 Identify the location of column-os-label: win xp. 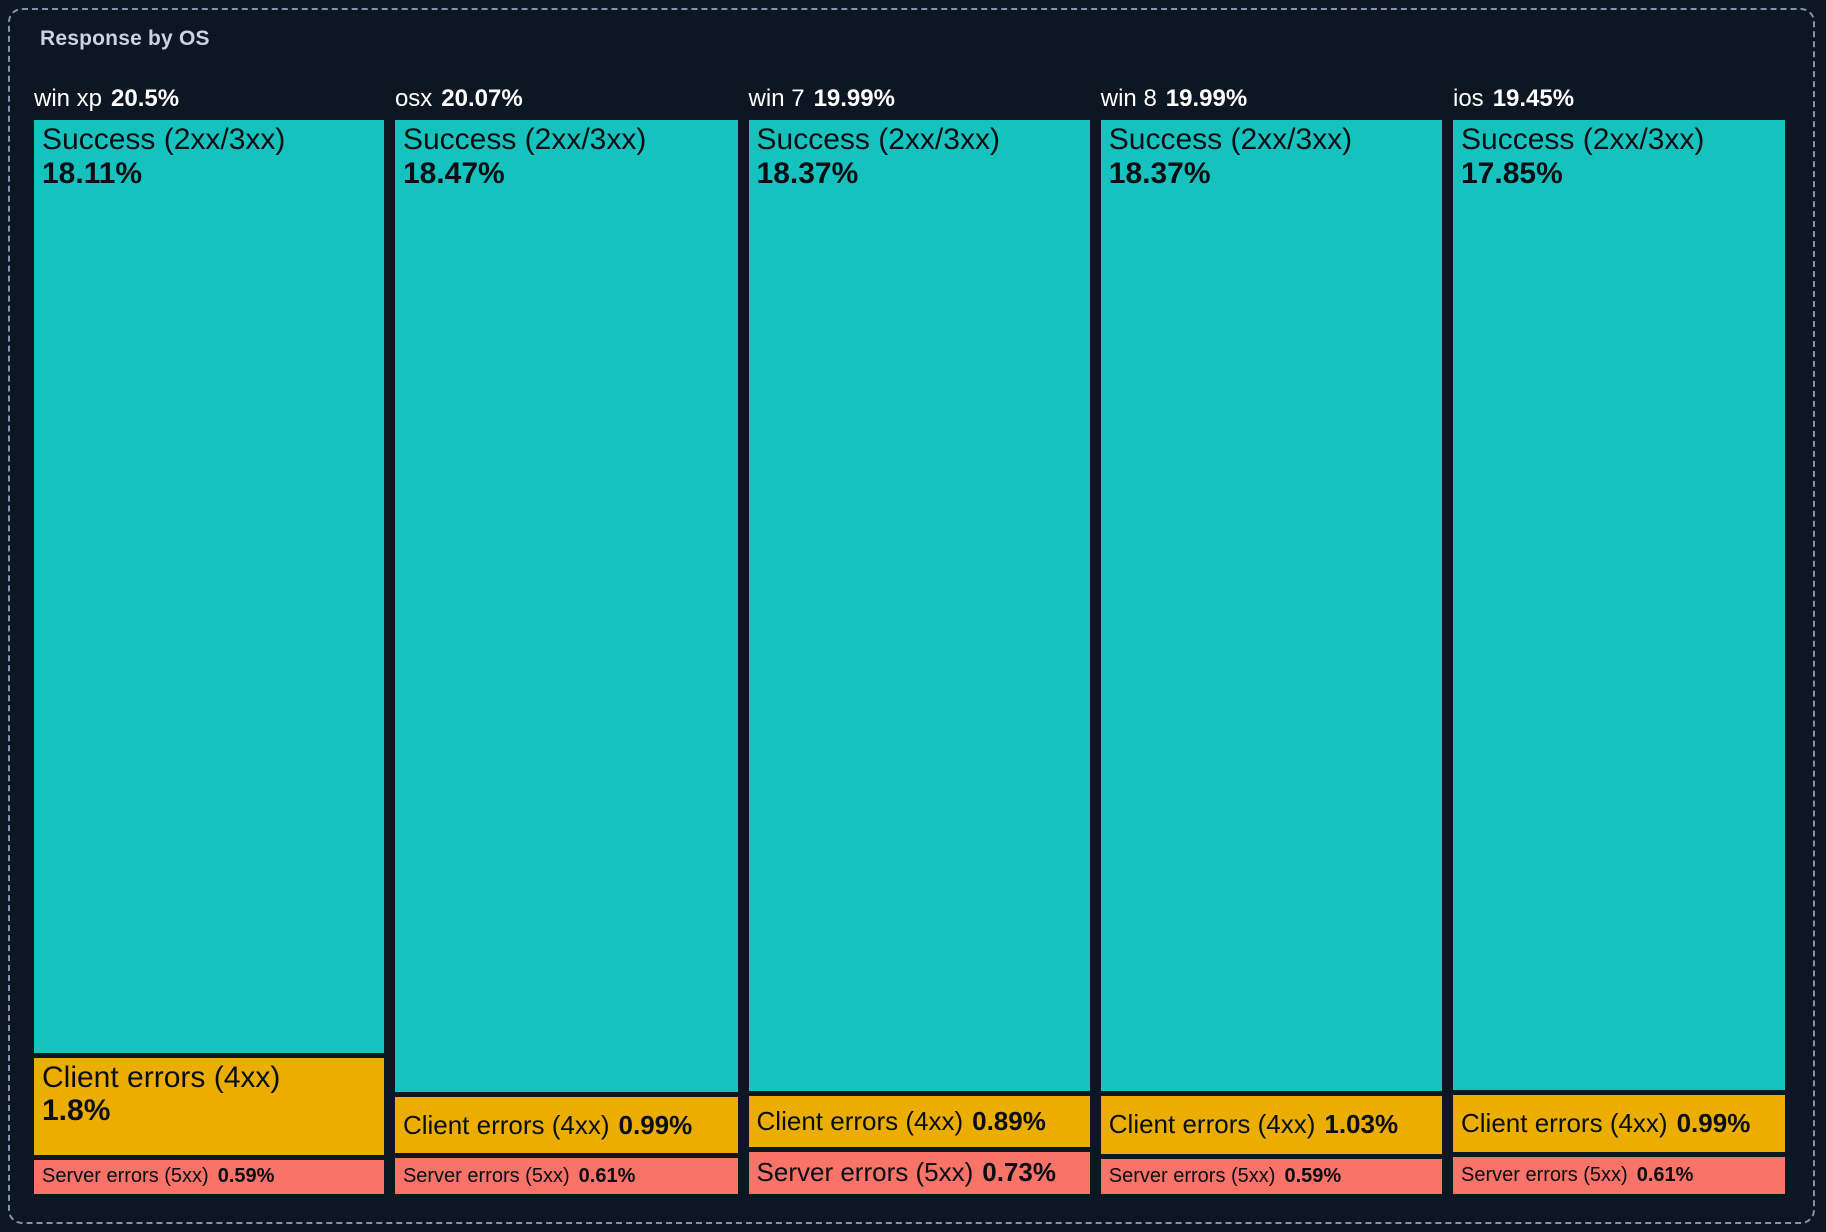
(68, 98).